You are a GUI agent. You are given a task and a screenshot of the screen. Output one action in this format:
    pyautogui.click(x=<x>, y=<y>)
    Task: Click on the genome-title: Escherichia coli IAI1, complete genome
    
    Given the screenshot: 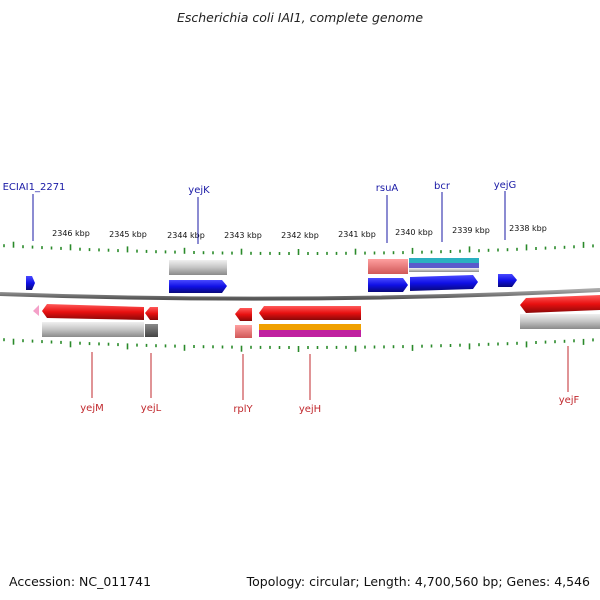 What is the action you would take?
    pyautogui.click(x=300, y=17)
    